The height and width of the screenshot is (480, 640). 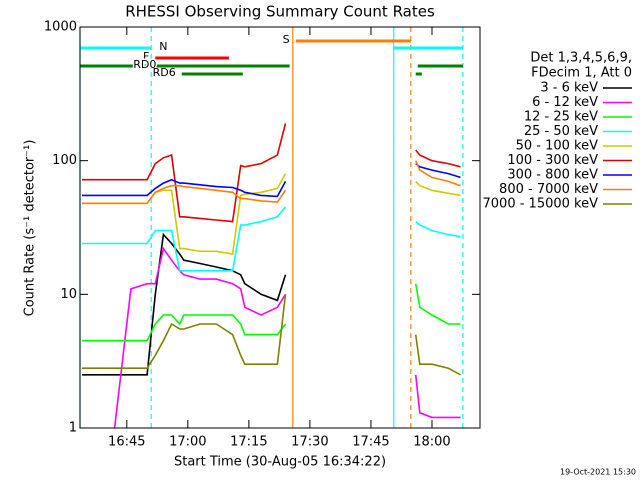 What do you see at coordinates (144, 64) in the screenshot?
I see `annotation-label: RD0` at bounding box center [144, 64].